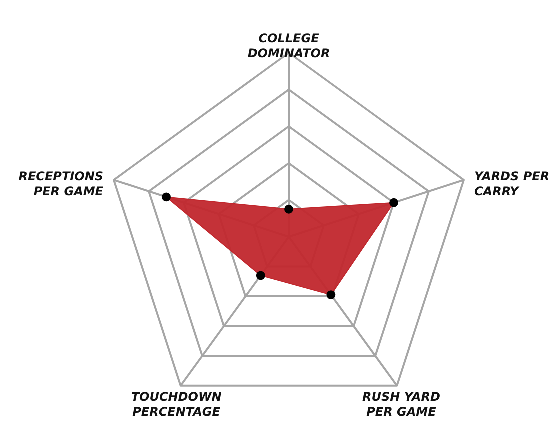  I want to click on spoke-label: RUSH YARD PER GAME, so click(401, 404).